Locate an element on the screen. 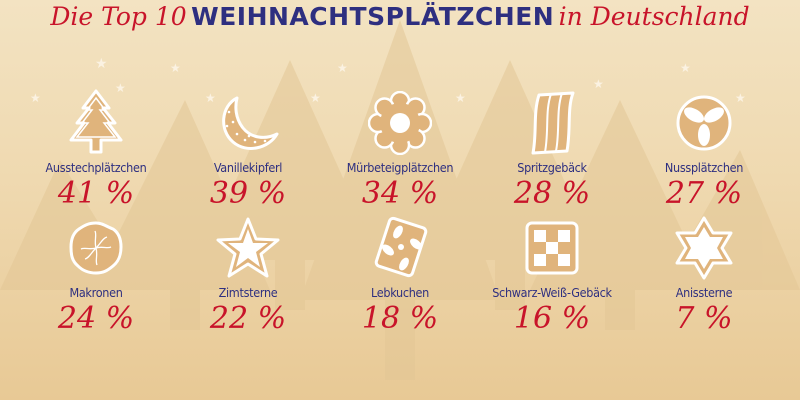 This screenshot has height=400, width=800. cookie-item: Makronen 24 % is located at coordinates (96, 274).